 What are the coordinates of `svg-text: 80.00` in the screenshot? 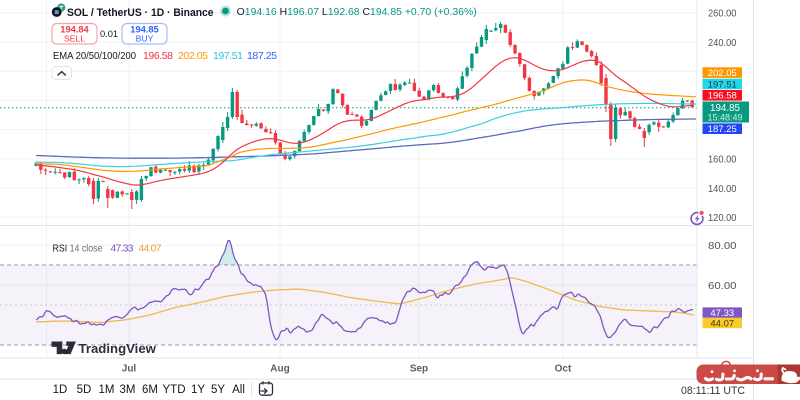 It's located at (722, 246).